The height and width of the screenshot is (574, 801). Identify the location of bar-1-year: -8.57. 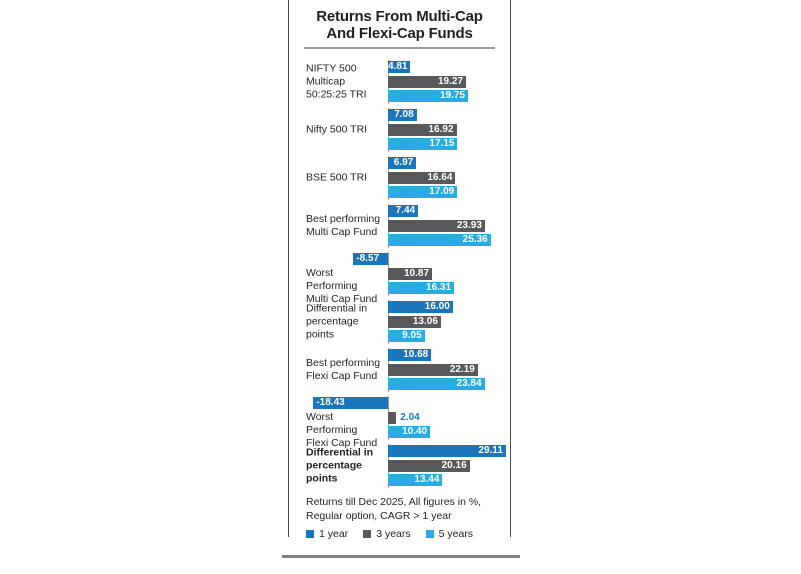
(370, 259).